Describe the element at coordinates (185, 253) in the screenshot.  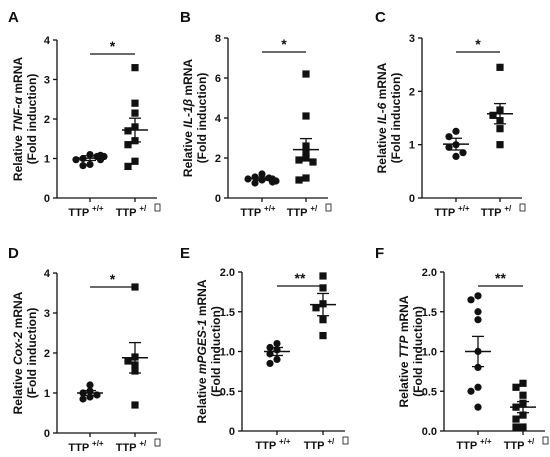
I see `panel-letter: E` at that location.